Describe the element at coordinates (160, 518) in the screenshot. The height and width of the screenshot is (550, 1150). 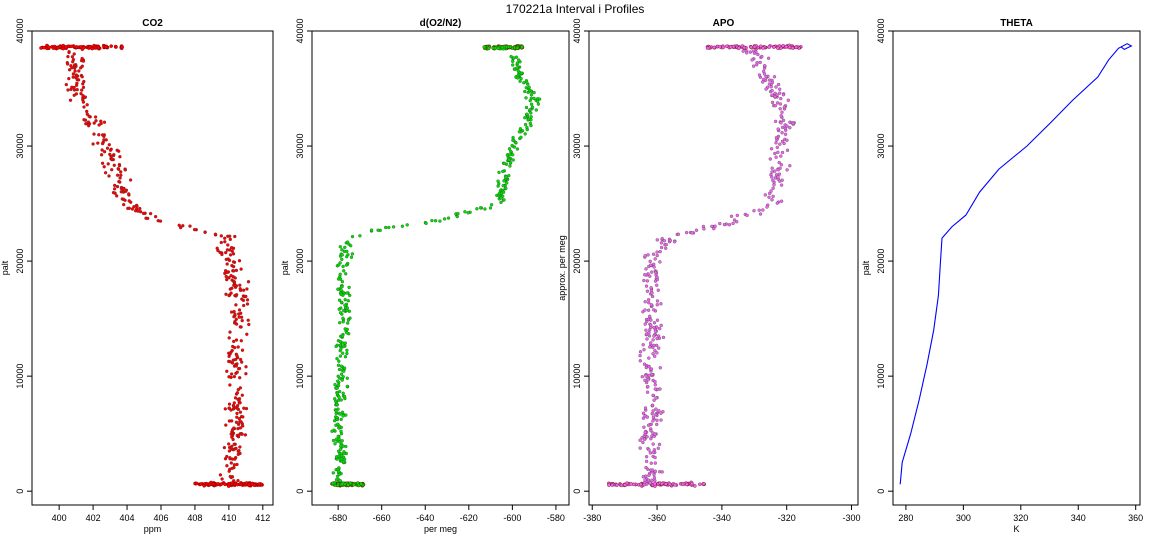
I see `x-tick-label: 406` at that location.